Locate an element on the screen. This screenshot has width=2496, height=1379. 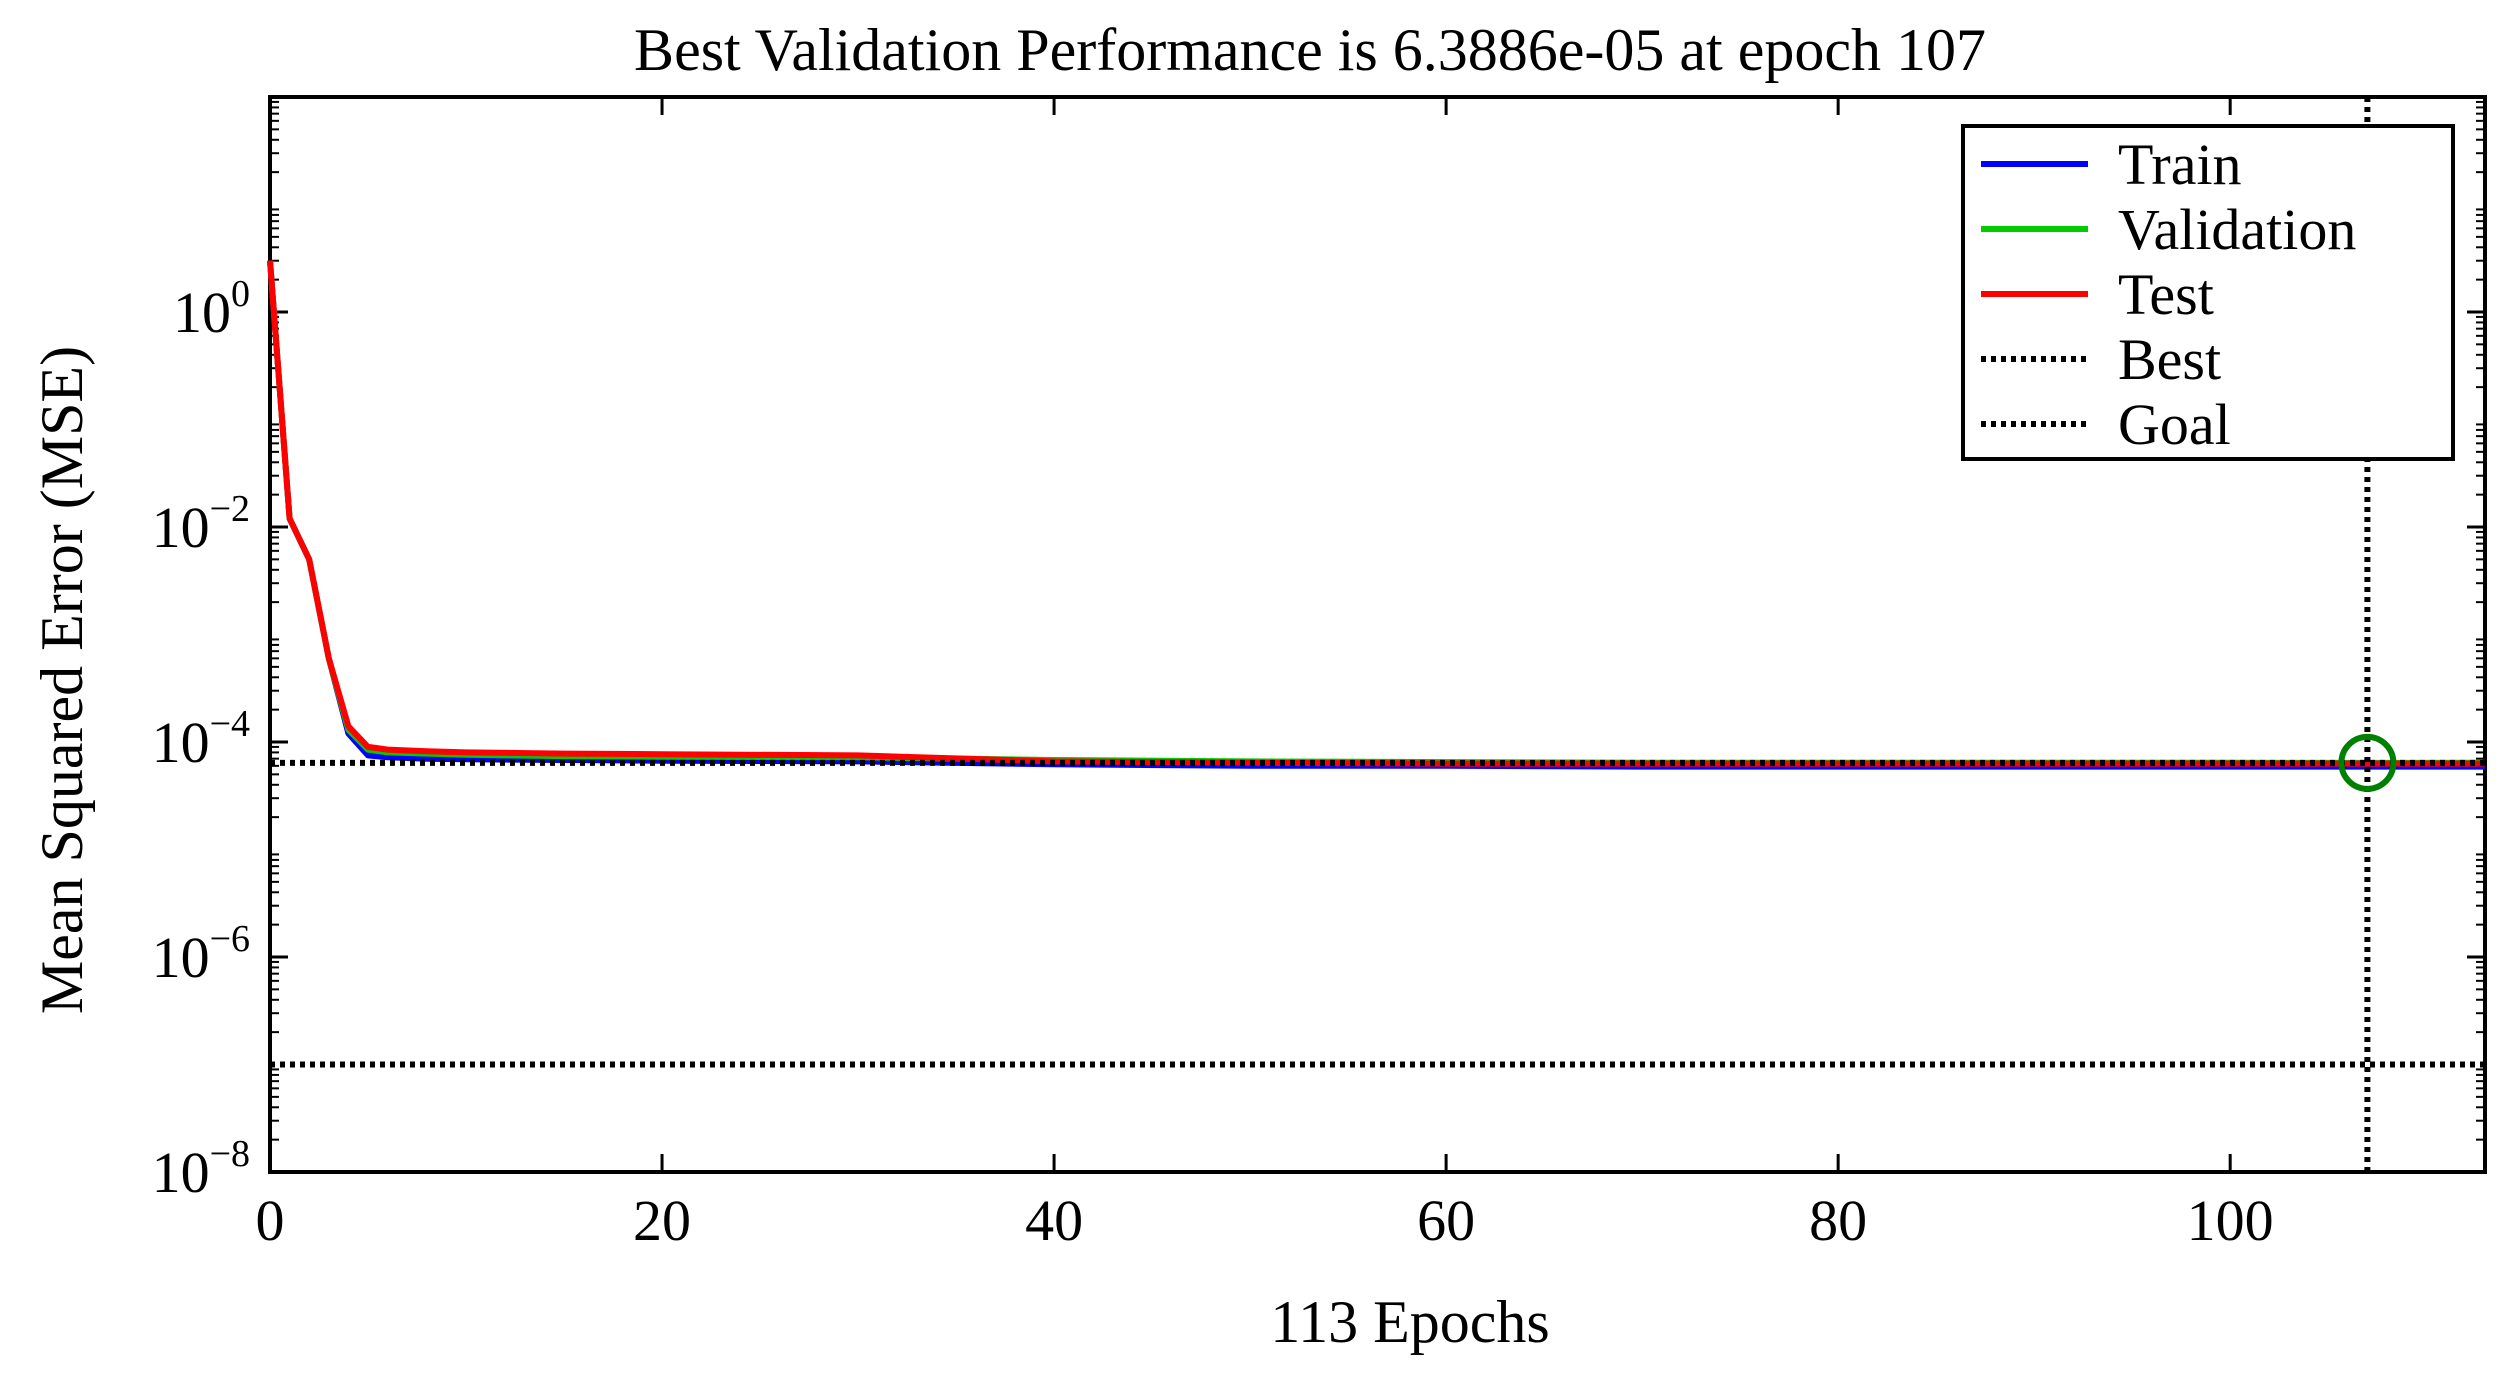
y-tick-label: 10⁻⁶ is located at coordinates (201, 954).